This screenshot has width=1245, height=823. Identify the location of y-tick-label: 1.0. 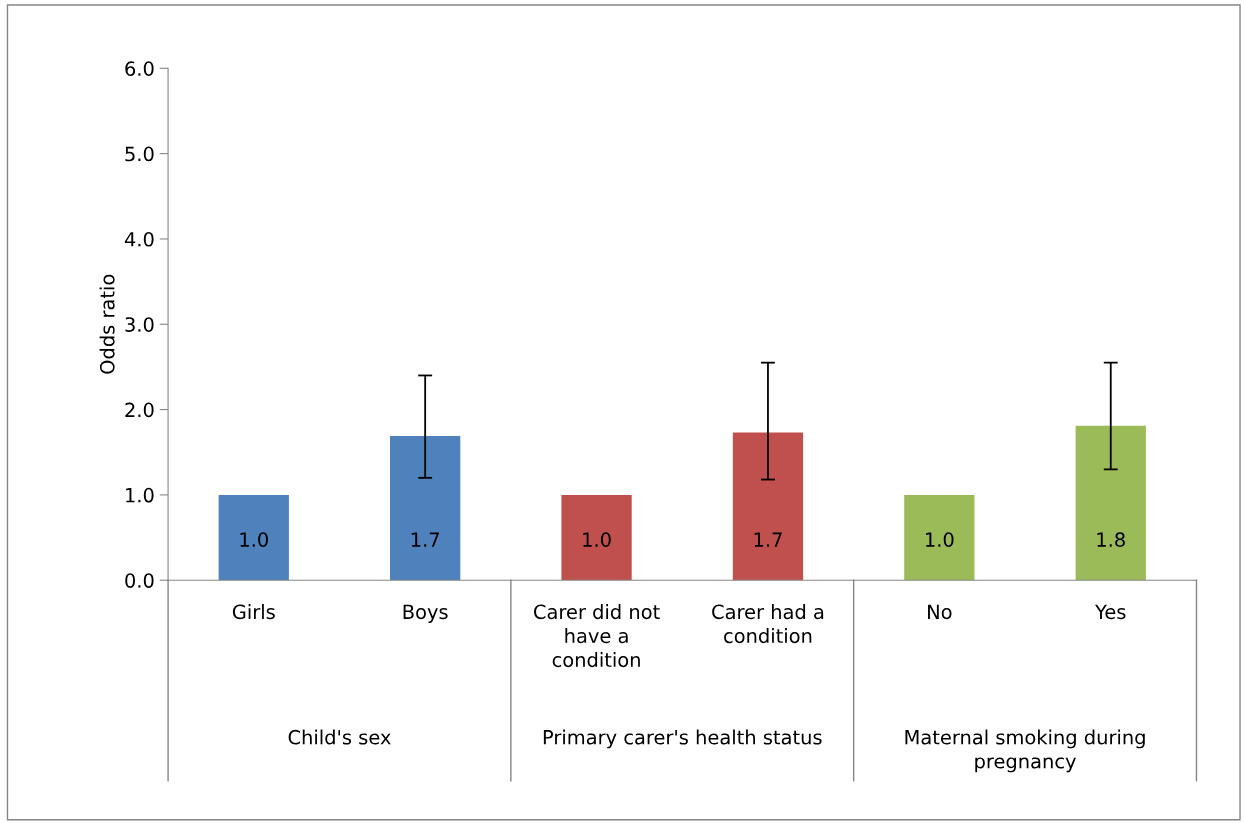
(140, 495).